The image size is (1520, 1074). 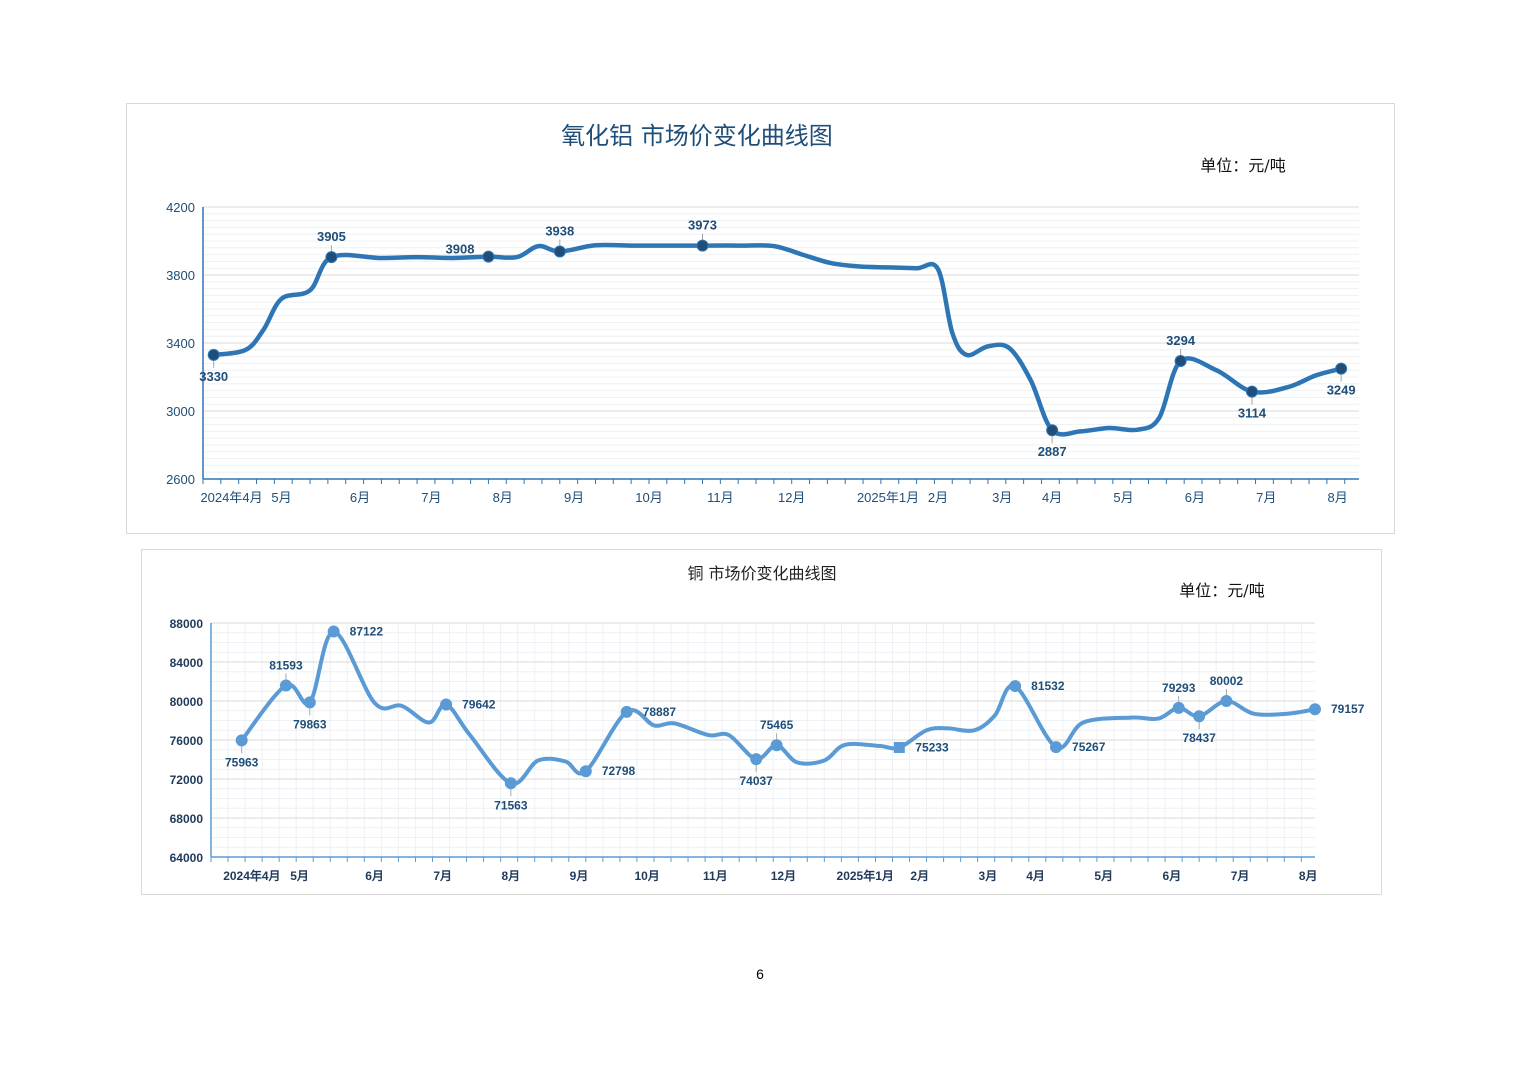 What do you see at coordinates (187, 741) in the screenshot?
I see `y-tick-label: 76000` at bounding box center [187, 741].